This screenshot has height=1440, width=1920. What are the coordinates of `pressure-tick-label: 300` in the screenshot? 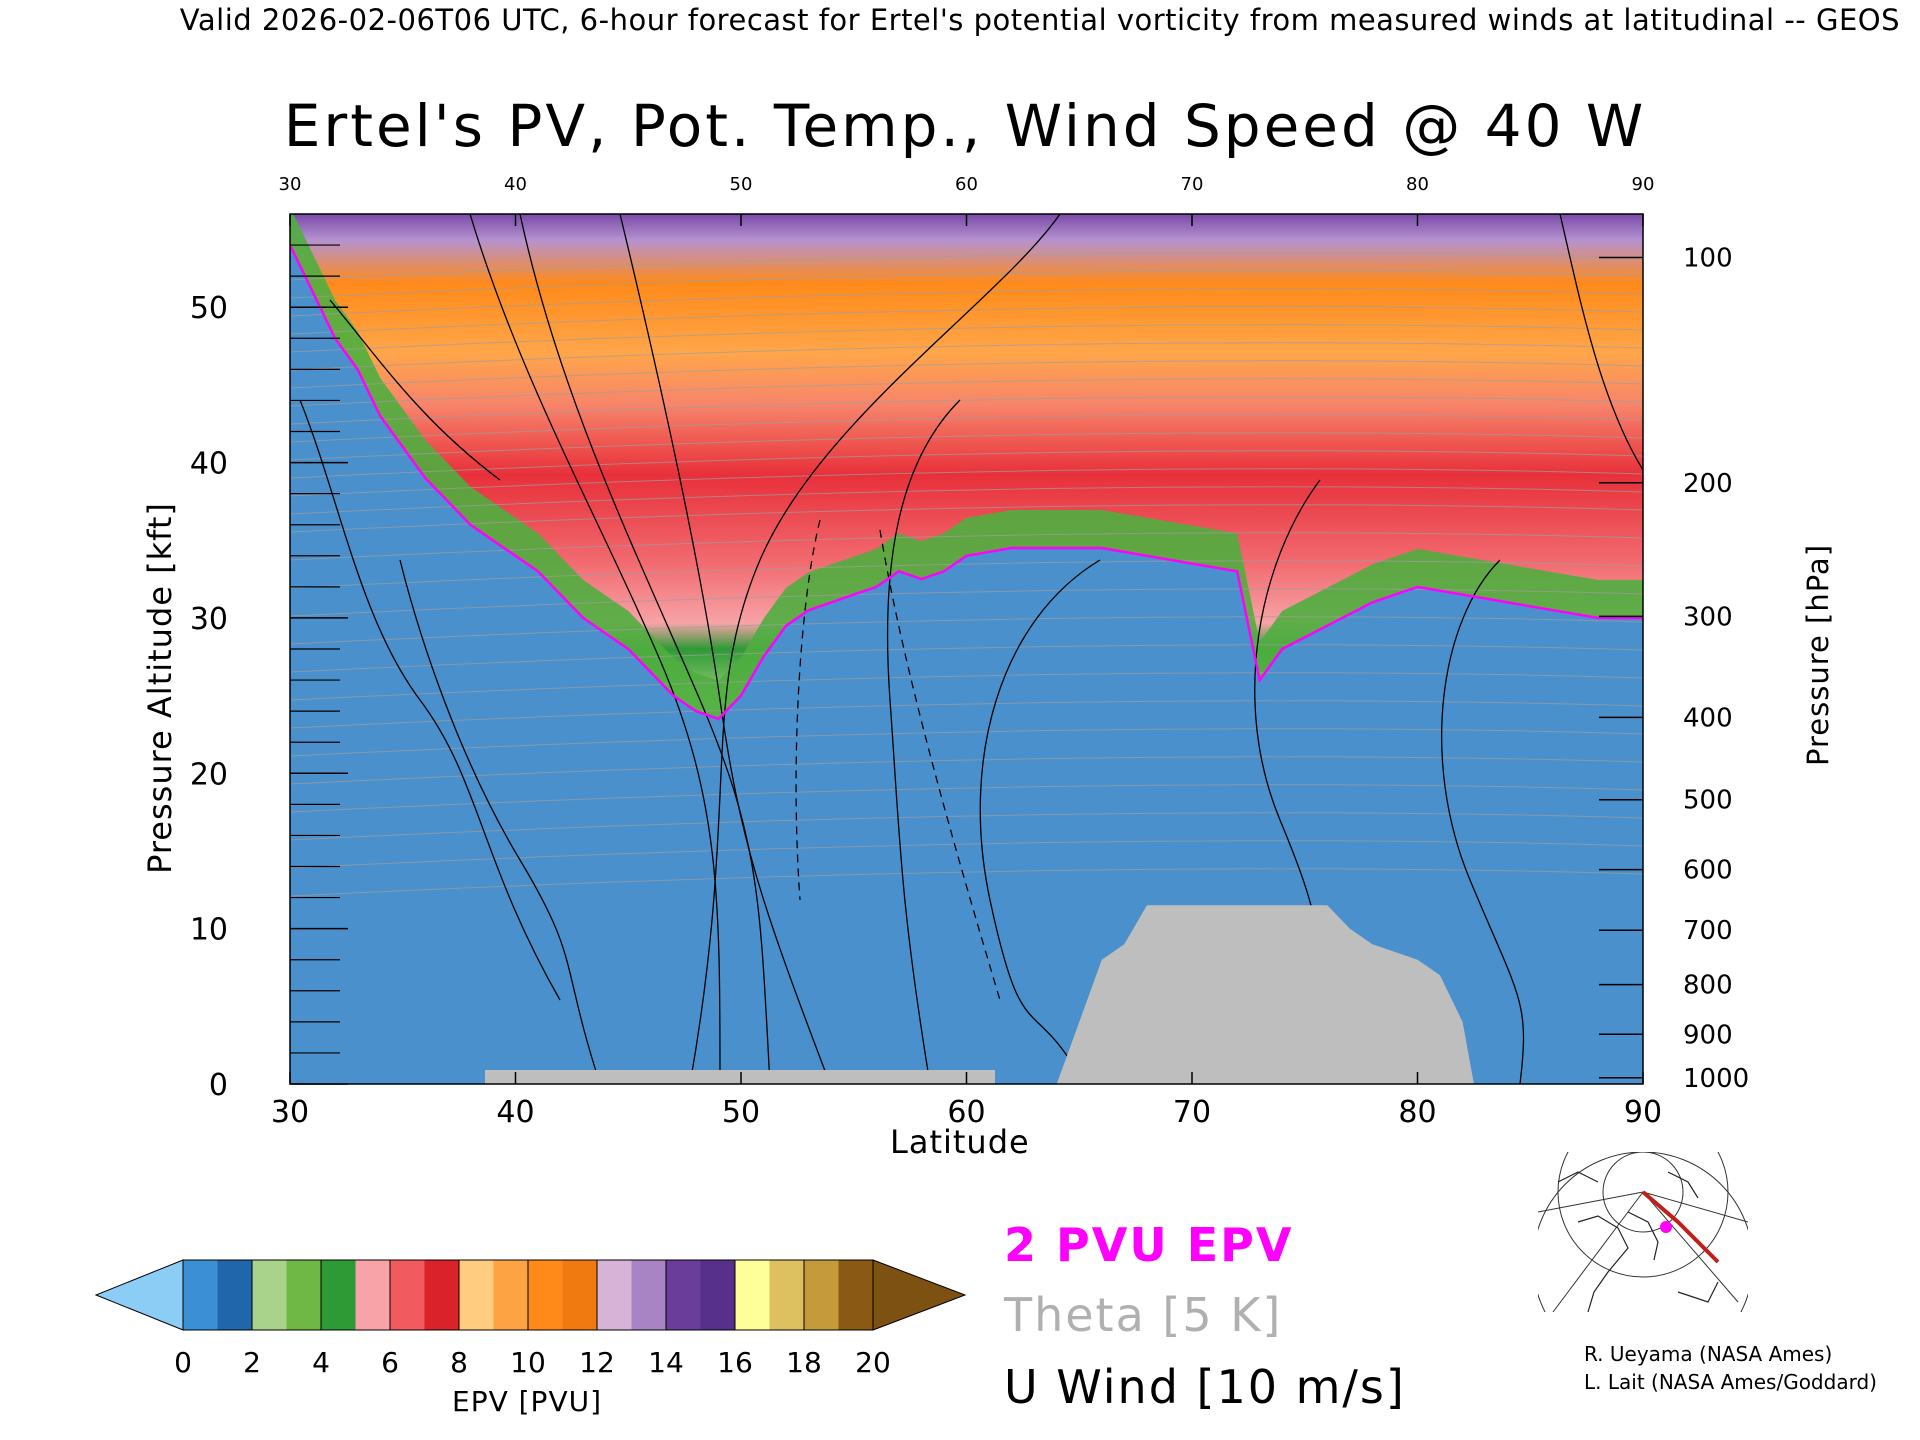 It's located at (1708, 617).